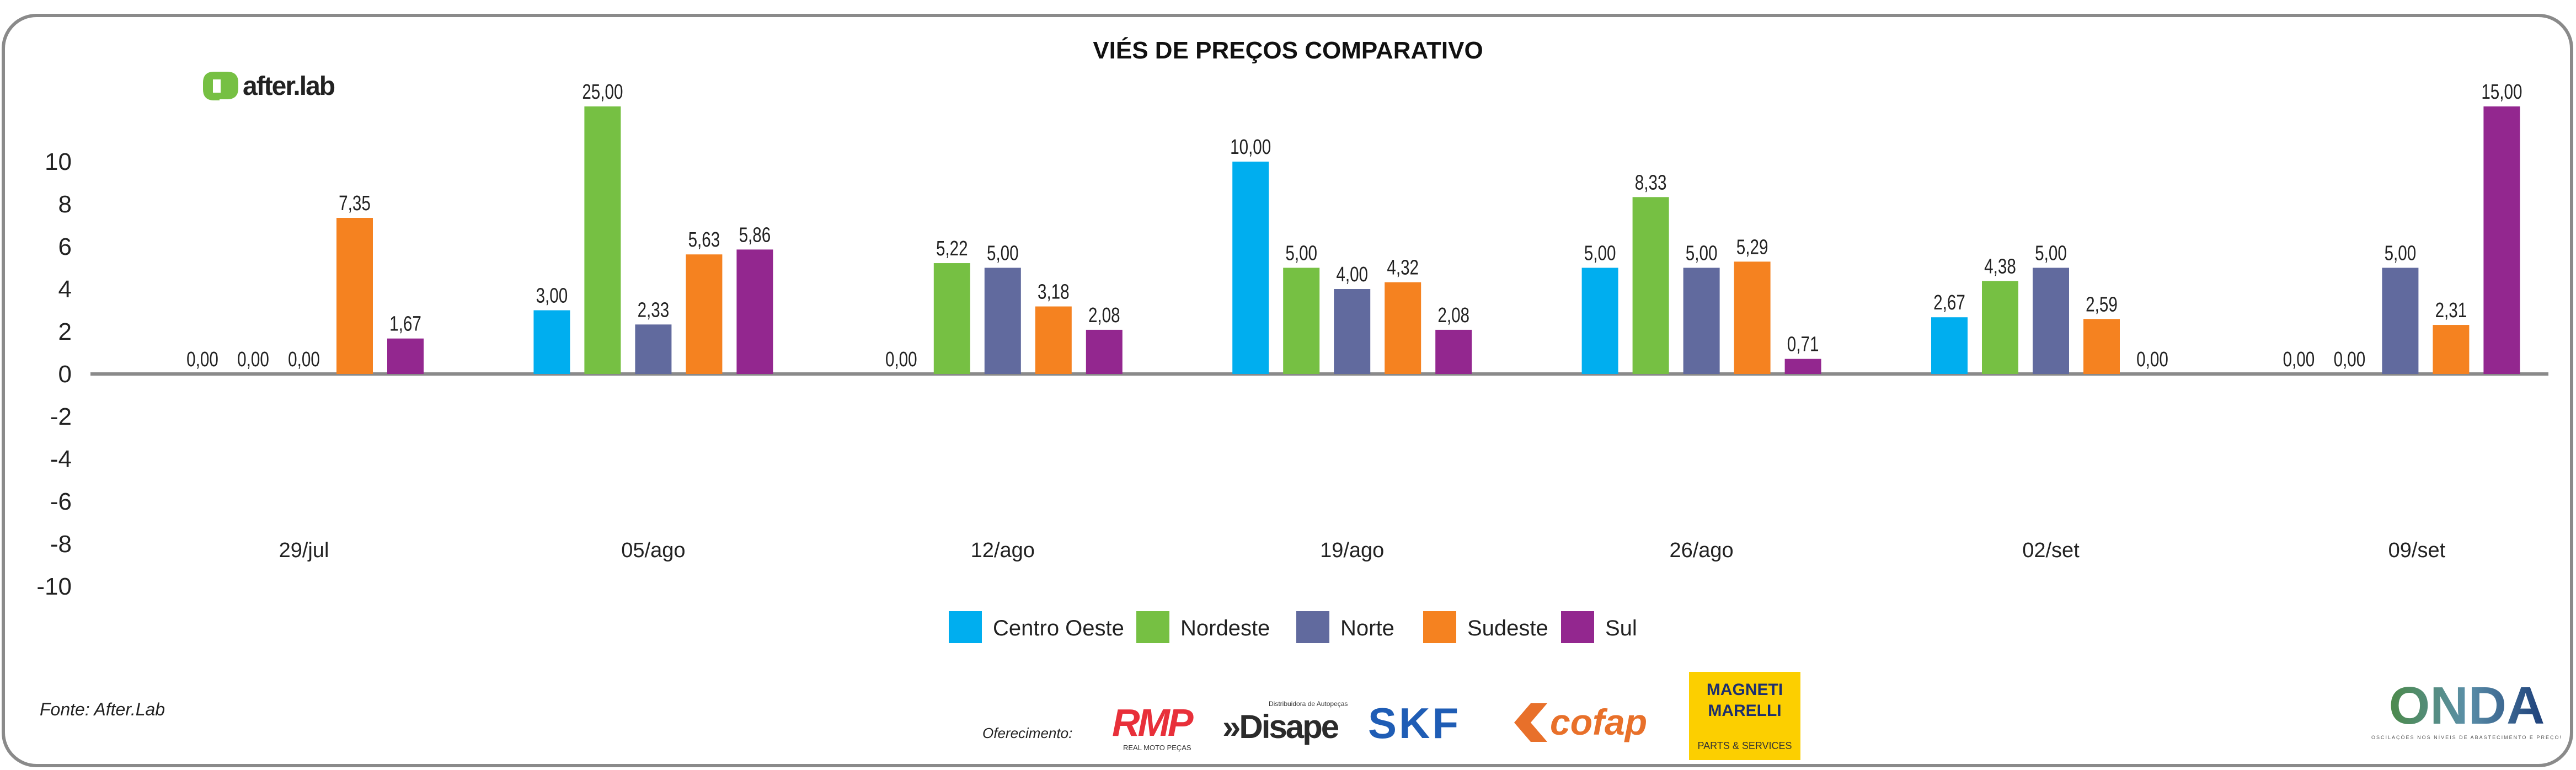 The height and width of the screenshot is (770, 2576). What do you see at coordinates (2102, 304) in the screenshot?
I see `data-label: 2,59` at bounding box center [2102, 304].